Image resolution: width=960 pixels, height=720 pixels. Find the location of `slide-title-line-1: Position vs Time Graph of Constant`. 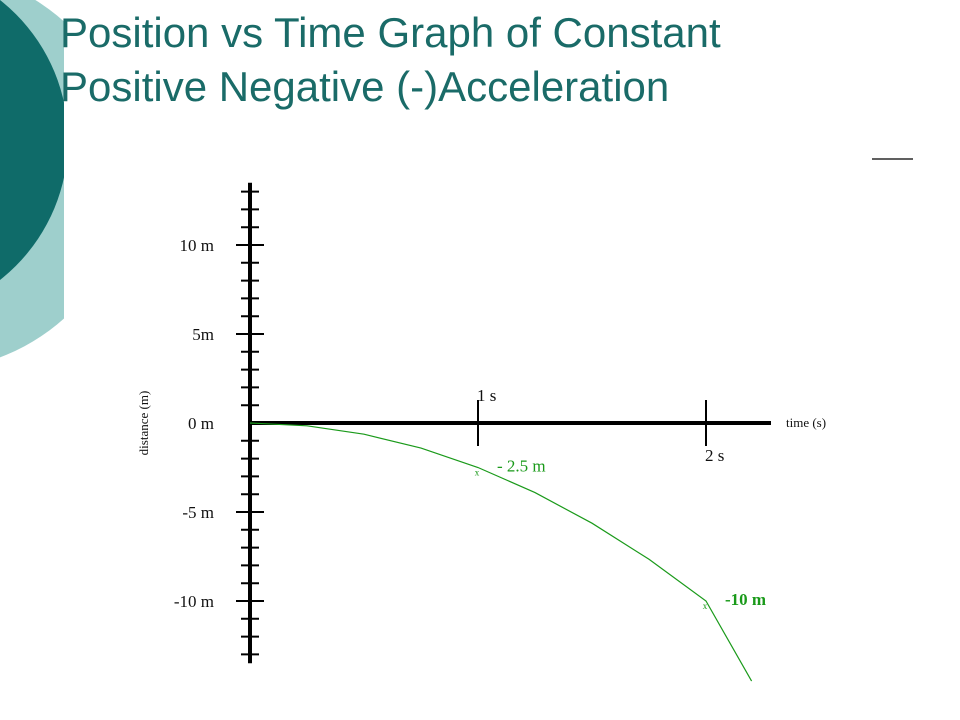

slide-title-line-1: Position vs Time Graph of Constant is located at coordinates (390, 32).